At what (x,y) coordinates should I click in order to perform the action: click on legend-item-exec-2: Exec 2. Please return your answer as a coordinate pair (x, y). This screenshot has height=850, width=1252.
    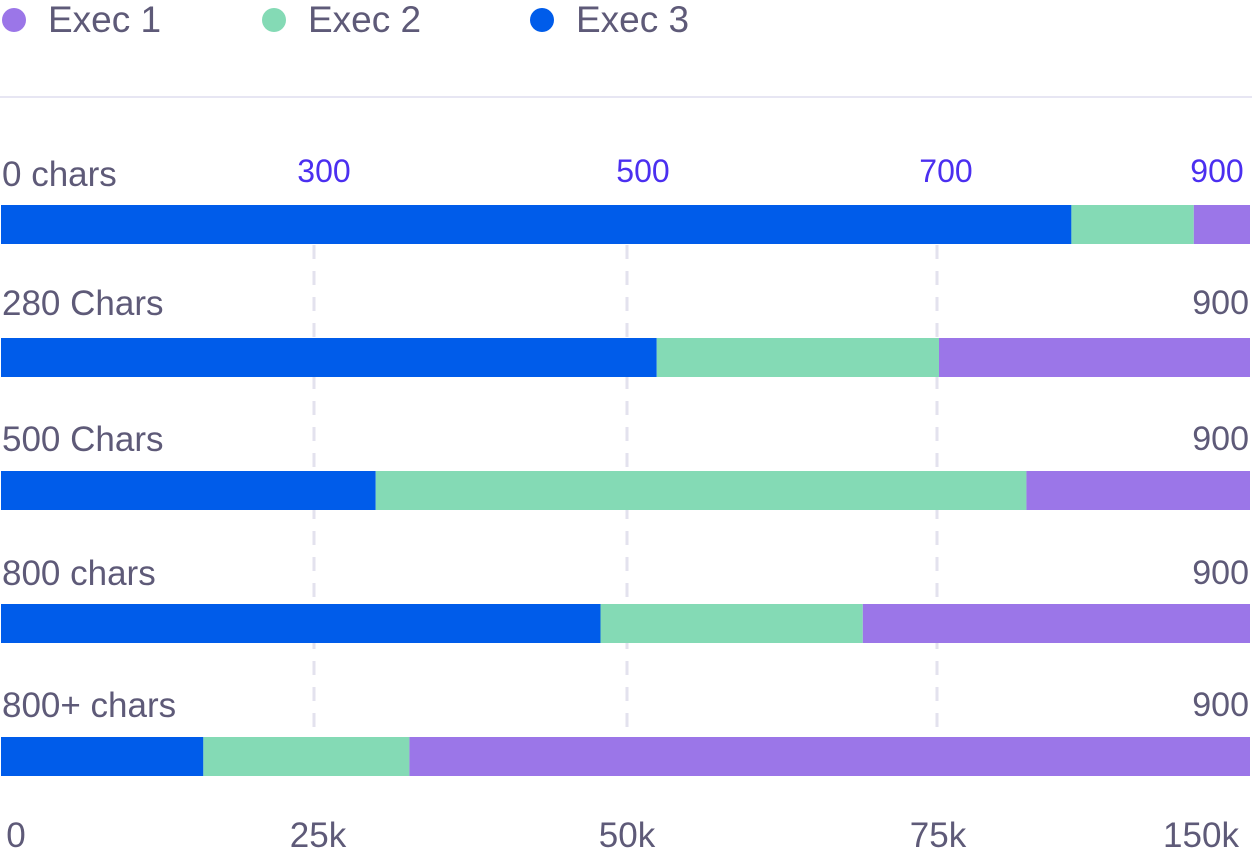
    Looking at the image, I should click on (341, 20).